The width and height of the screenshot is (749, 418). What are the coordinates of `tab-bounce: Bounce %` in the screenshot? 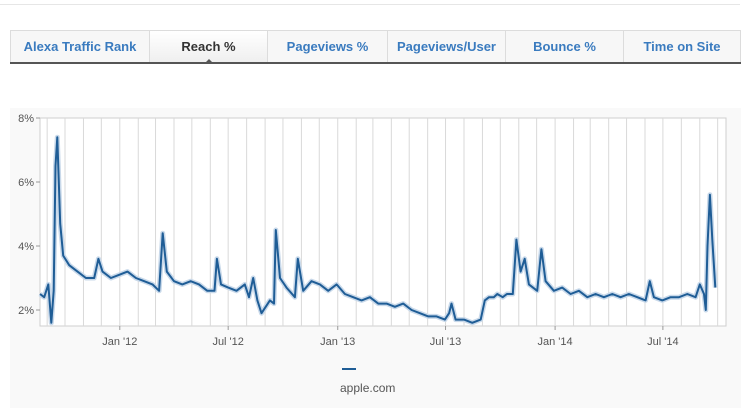 It's located at (565, 46).